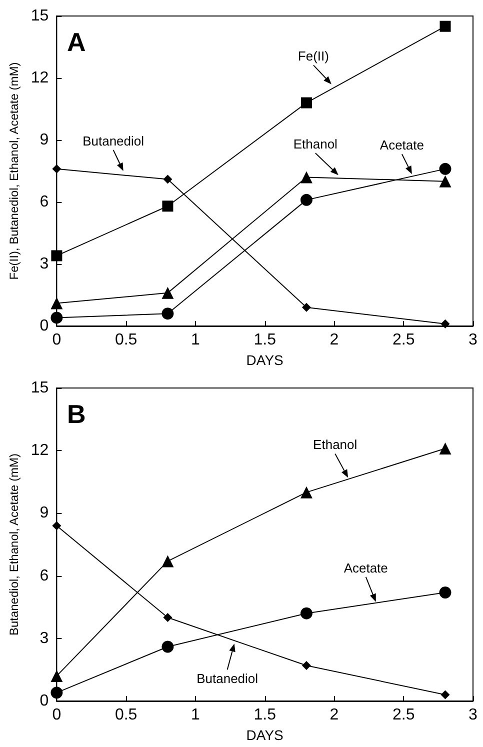 The image size is (483, 747). I want to click on chart-title: A, so click(76, 42).